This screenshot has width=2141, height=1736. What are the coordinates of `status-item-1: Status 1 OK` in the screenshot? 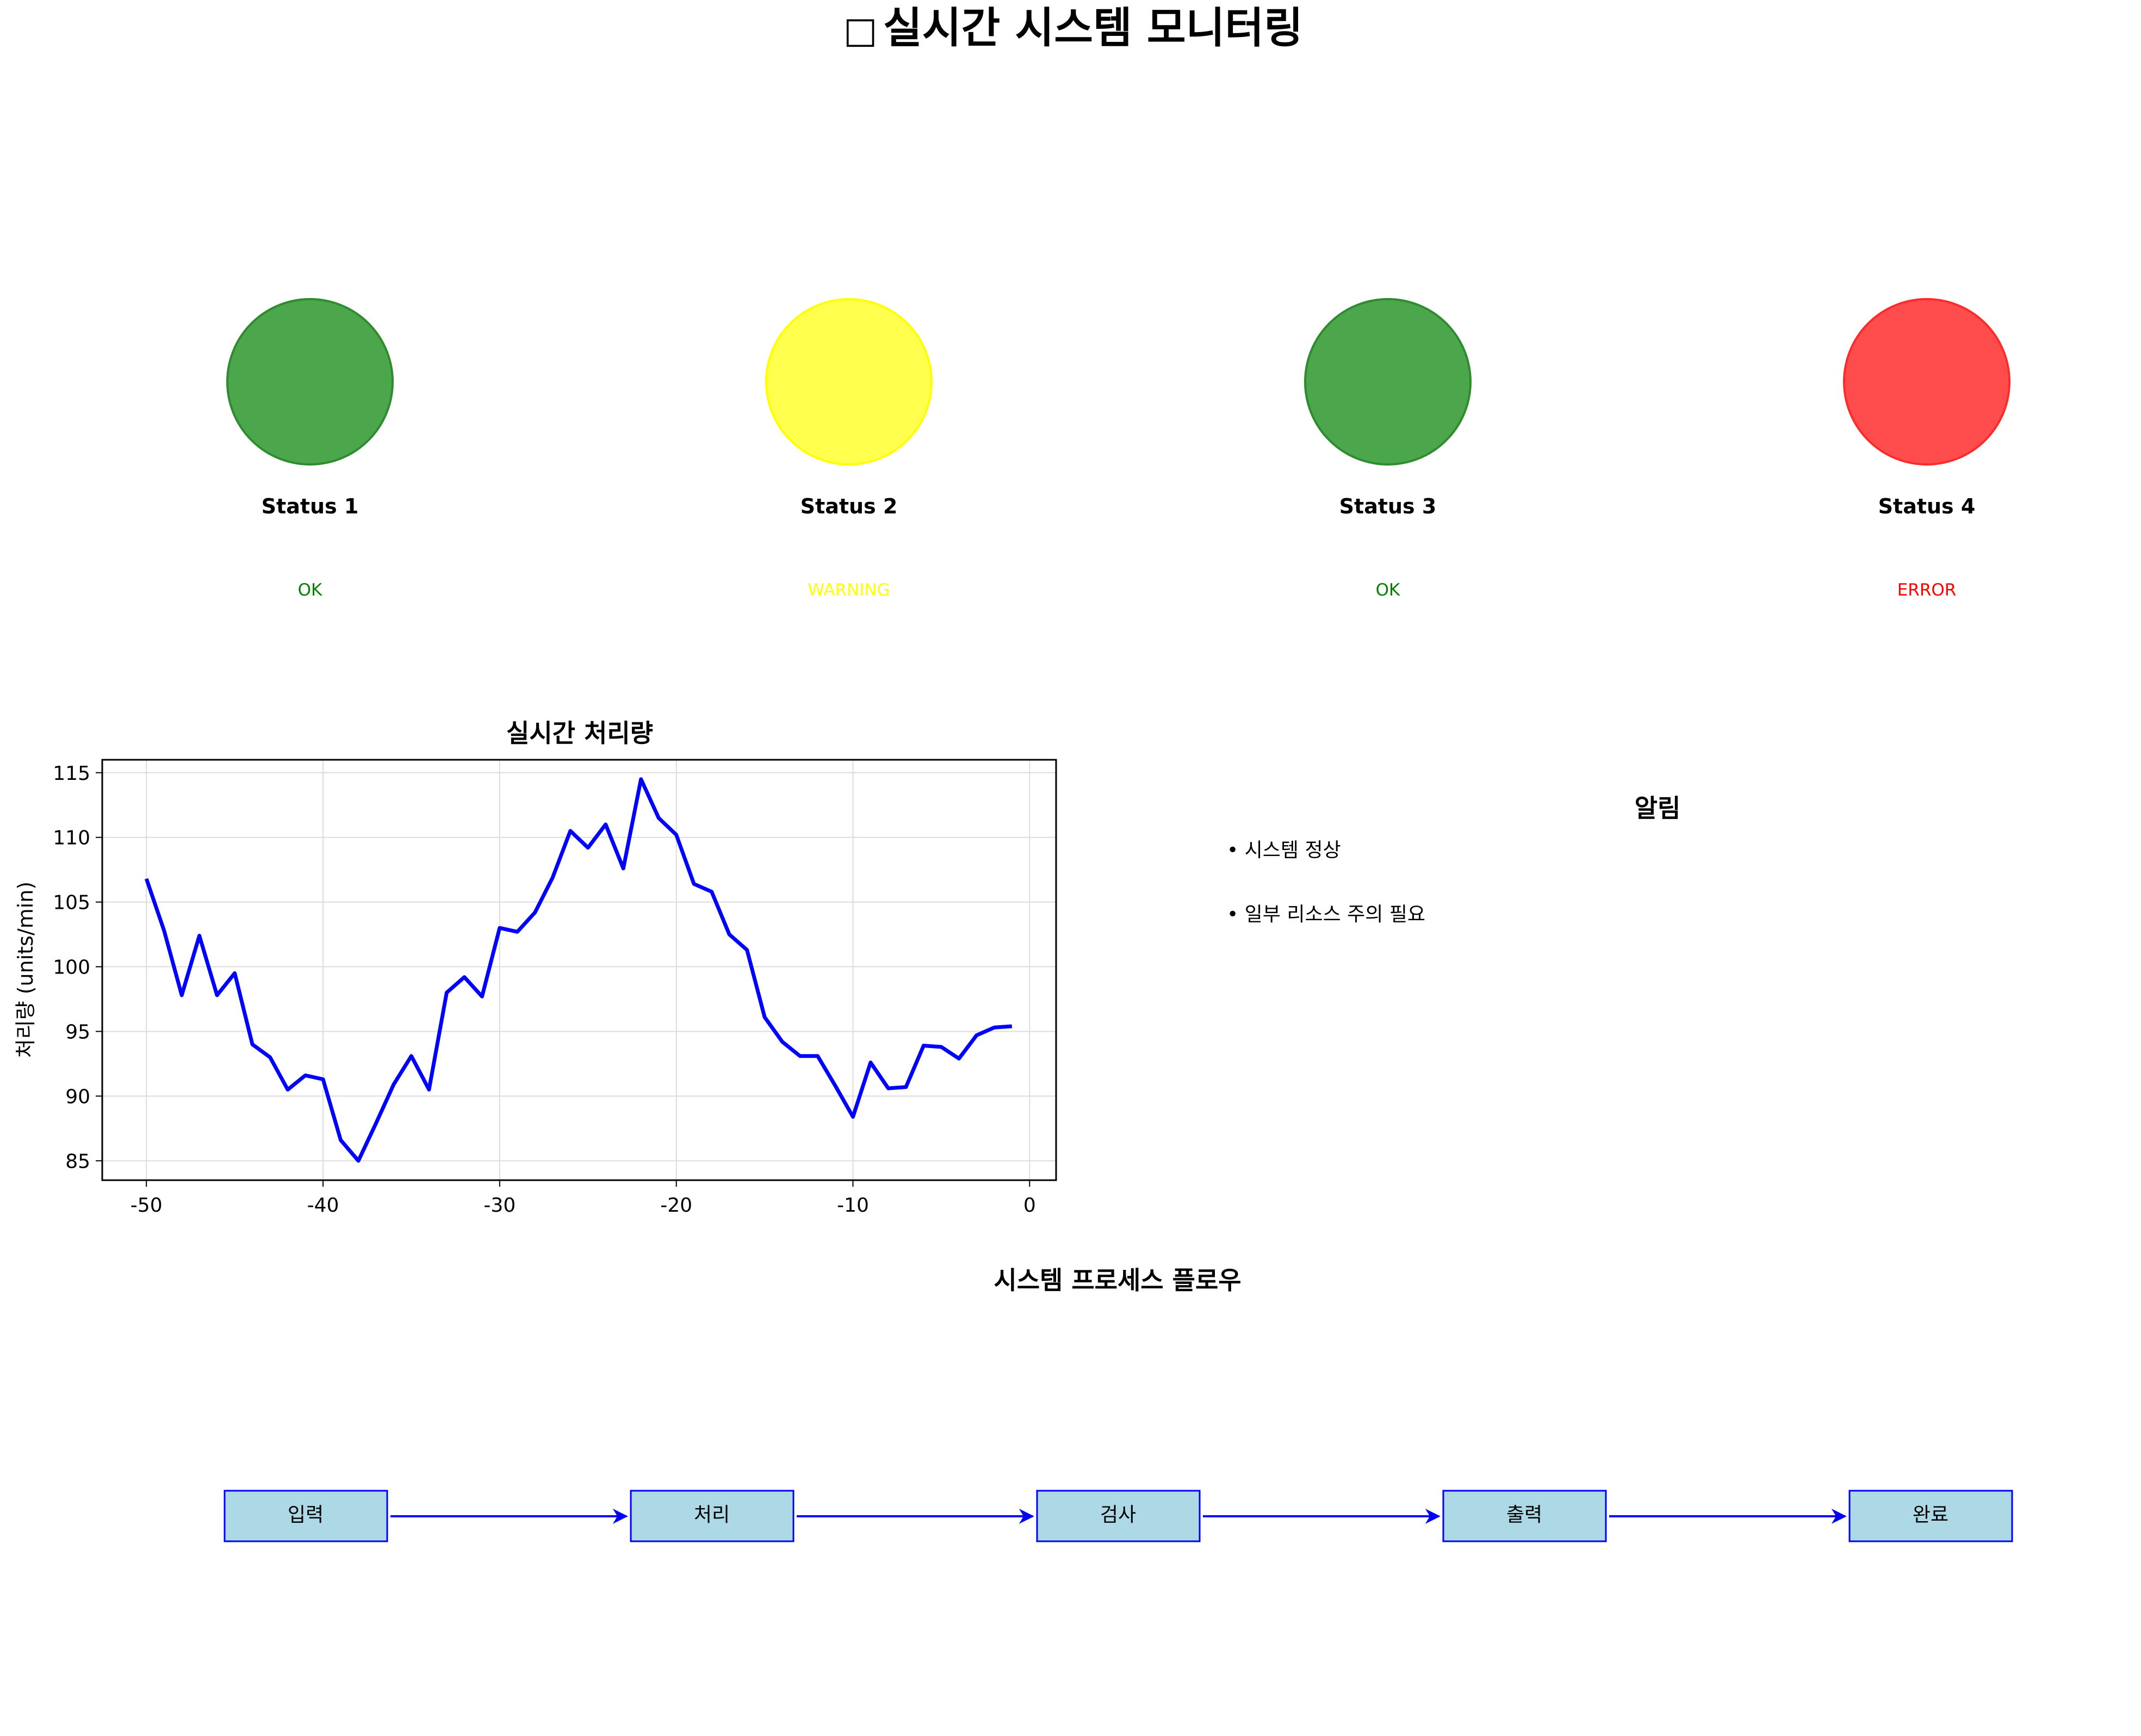 It's located at (310, 449).